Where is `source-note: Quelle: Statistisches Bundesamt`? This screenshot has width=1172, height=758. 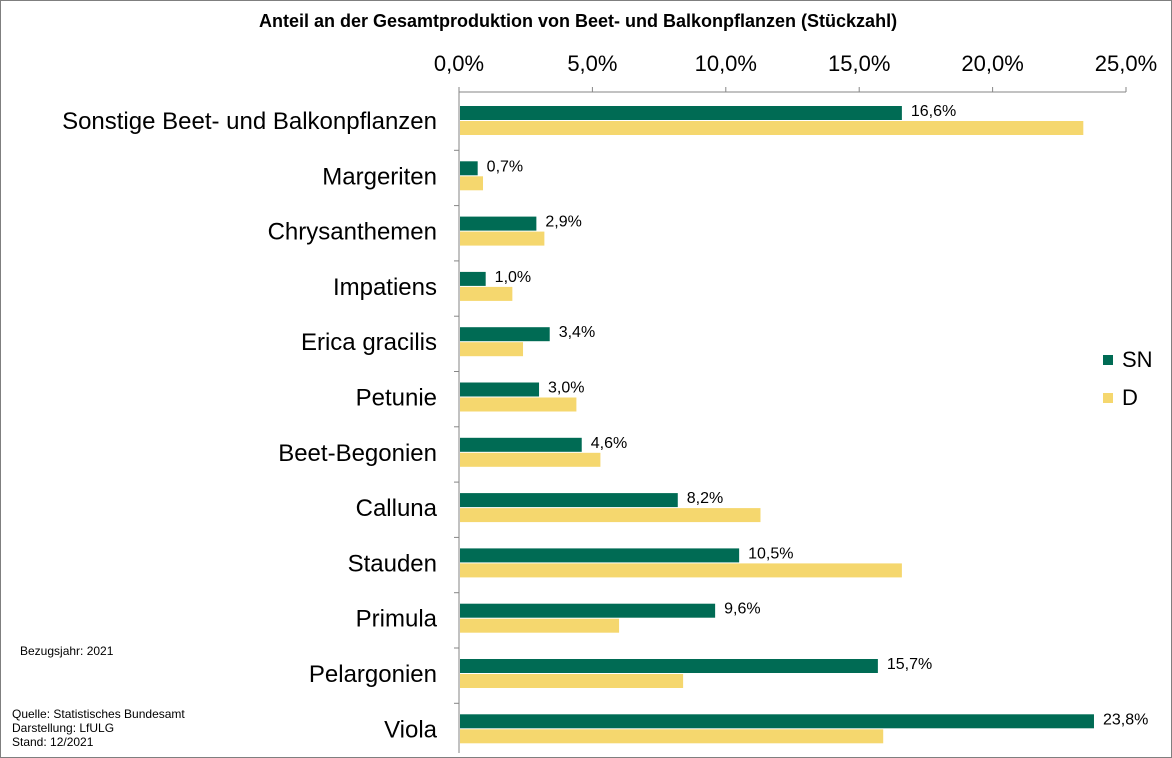
source-note: Quelle: Statistisches Bundesamt is located at coordinates (98, 714).